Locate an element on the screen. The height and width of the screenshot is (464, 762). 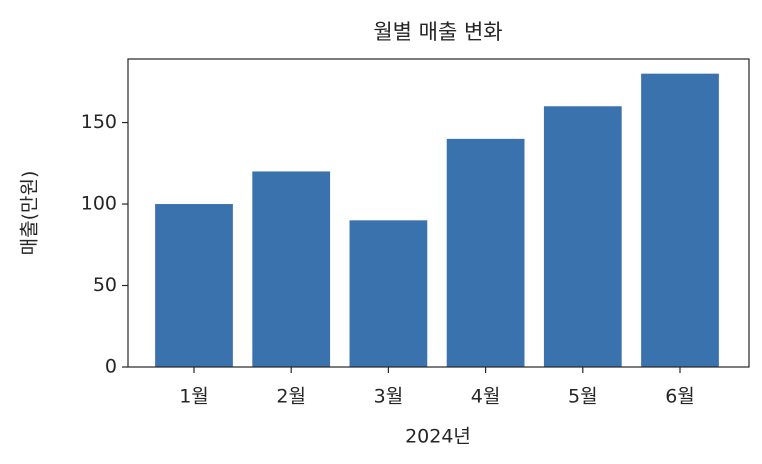
y-tick-label: 150 is located at coordinates (99, 122).